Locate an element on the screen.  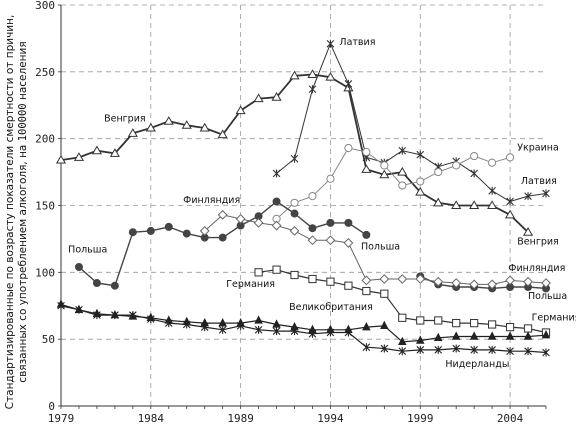
series-label-11: Великобритания is located at coordinates (331, 307).